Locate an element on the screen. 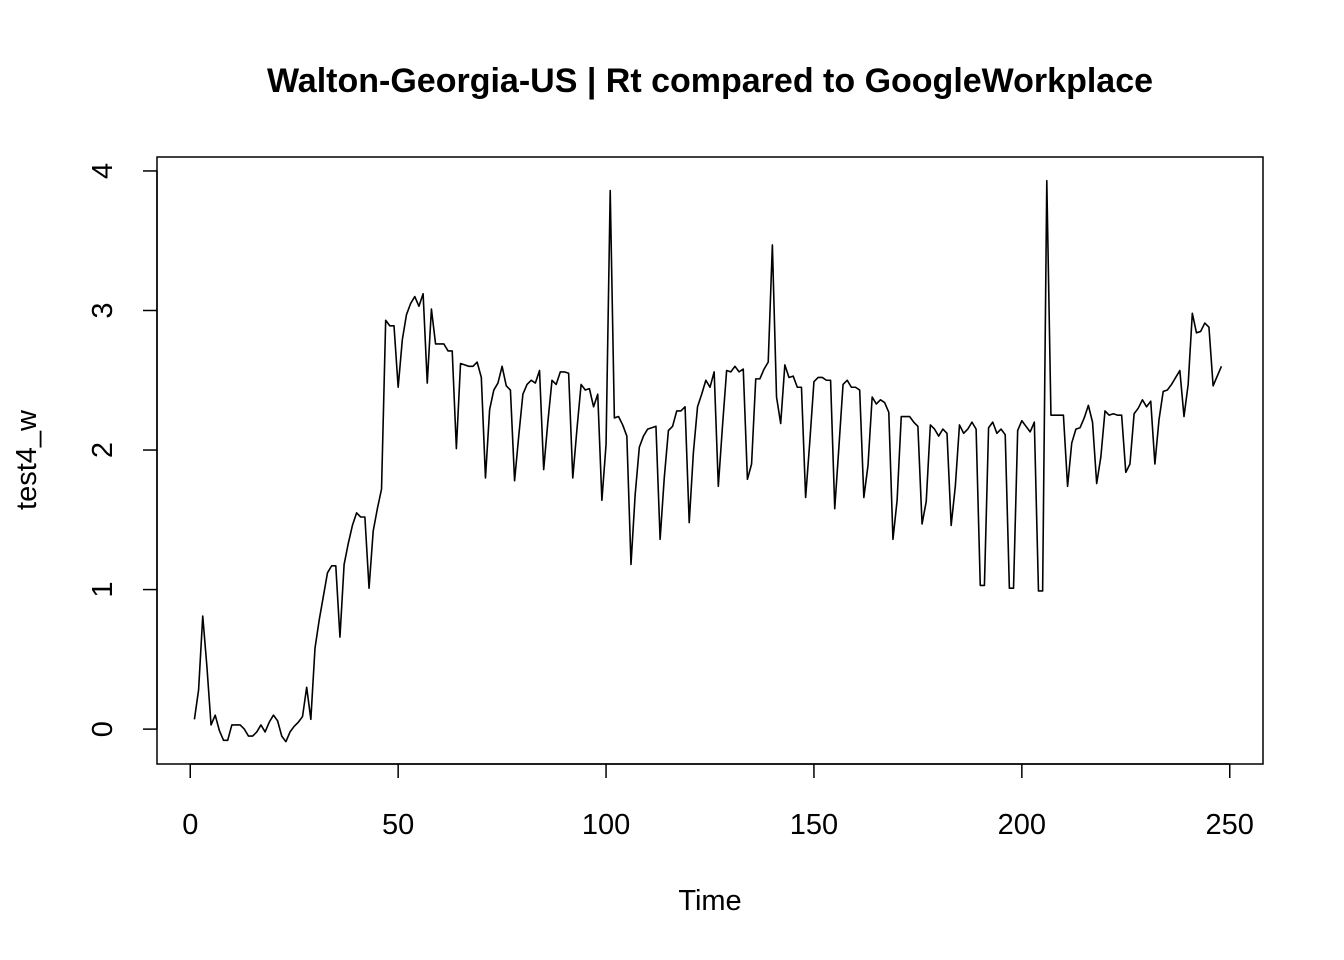 Image resolution: width=1344 pixels, height=960 pixels. x-tick-label: 0 is located at coordinates (190, 825).